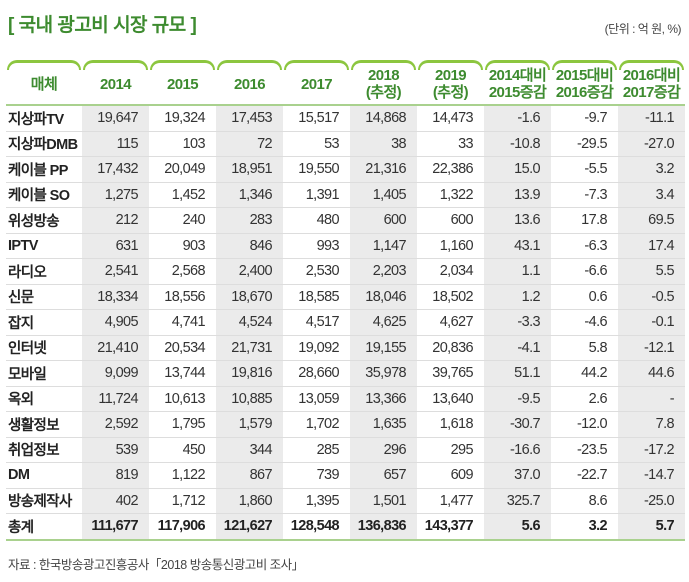 The image size is (689, 582). Describe the element at coordinates (316, 399) in the screenshot. I see `value-cell: 13,059` at that location.